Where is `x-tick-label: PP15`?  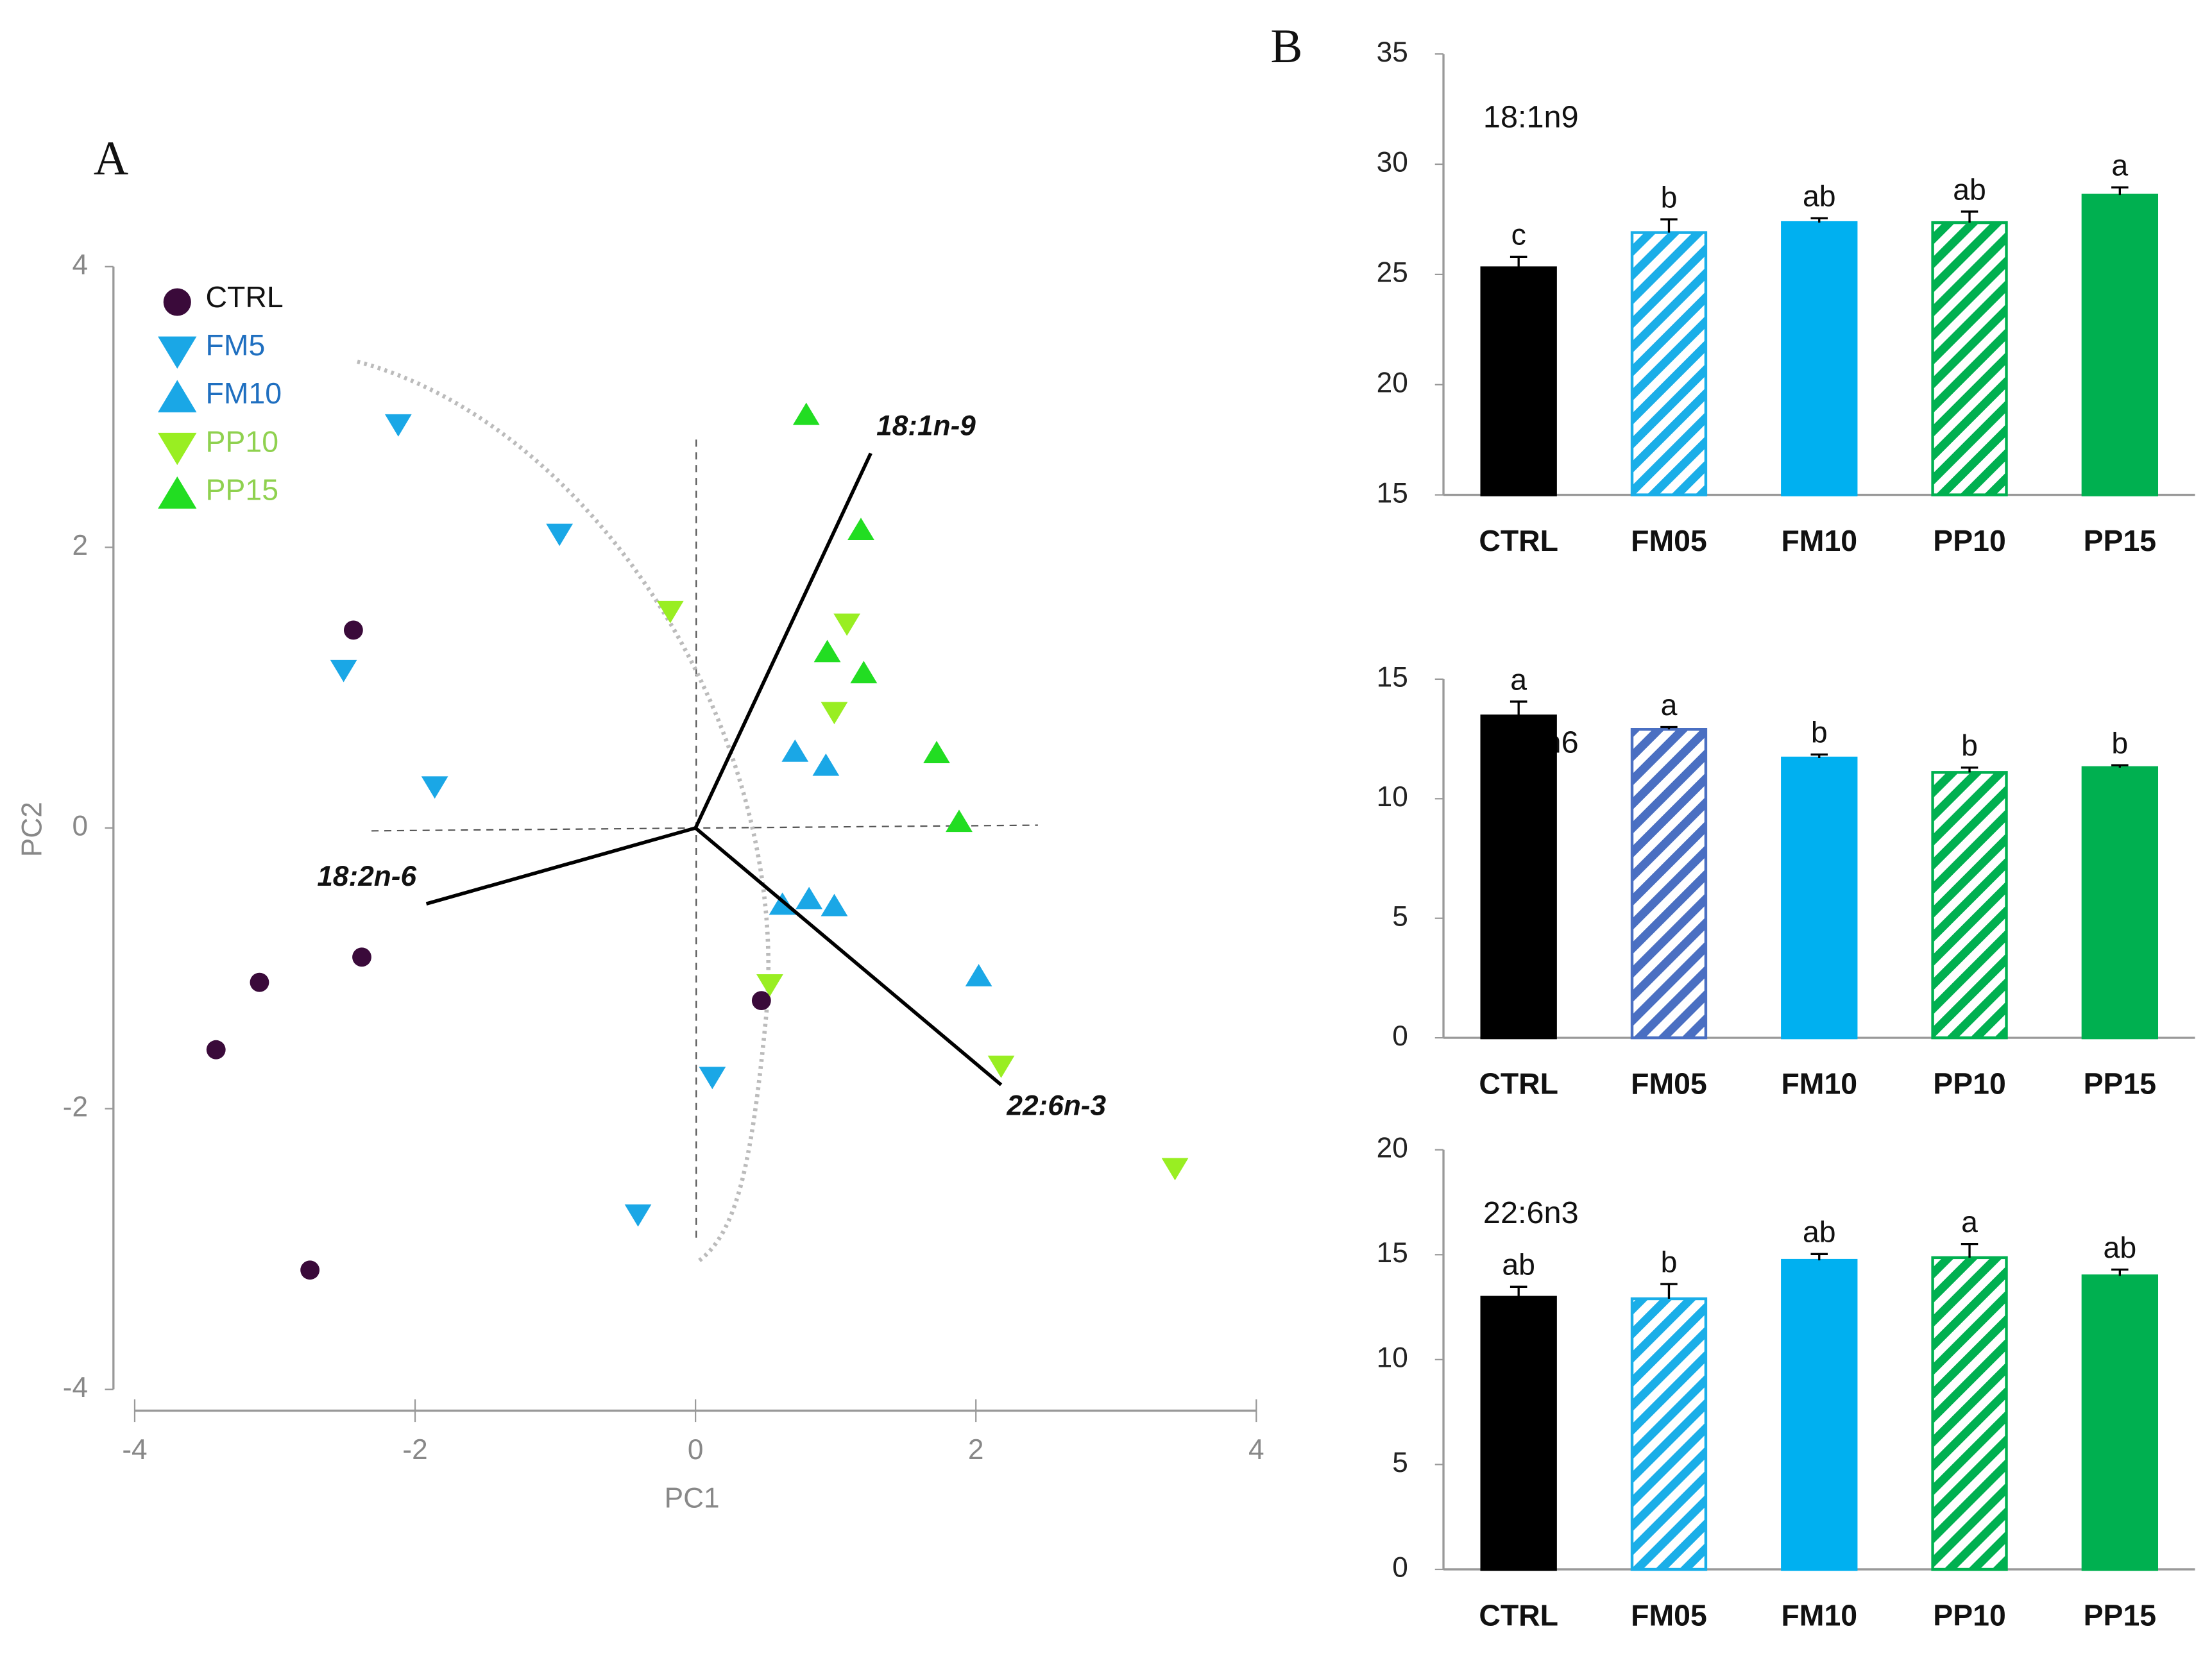
x-tick-label: PP15 is located at coordinates (2120, 1615).